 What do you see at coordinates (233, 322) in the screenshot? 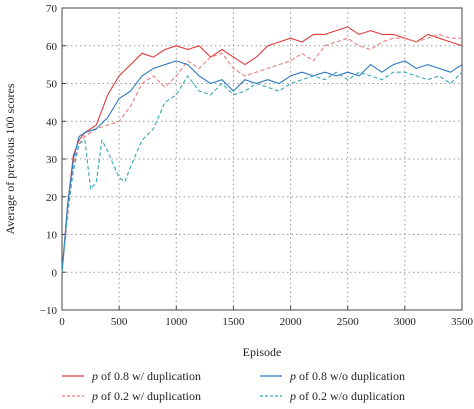
I see `x-tick-label: 1500` at bounding box center [233, 322].